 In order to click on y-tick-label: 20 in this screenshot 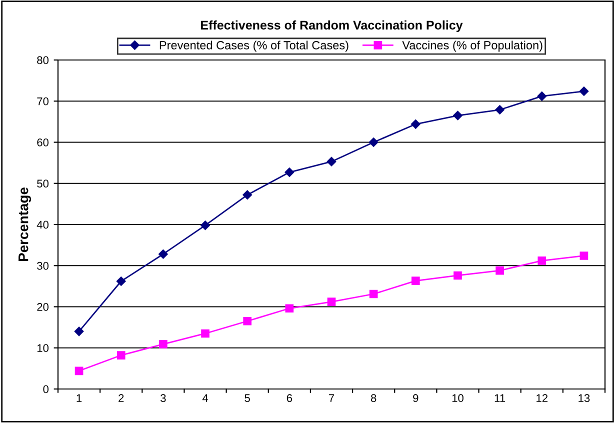, I will do `click(43, 307)`.